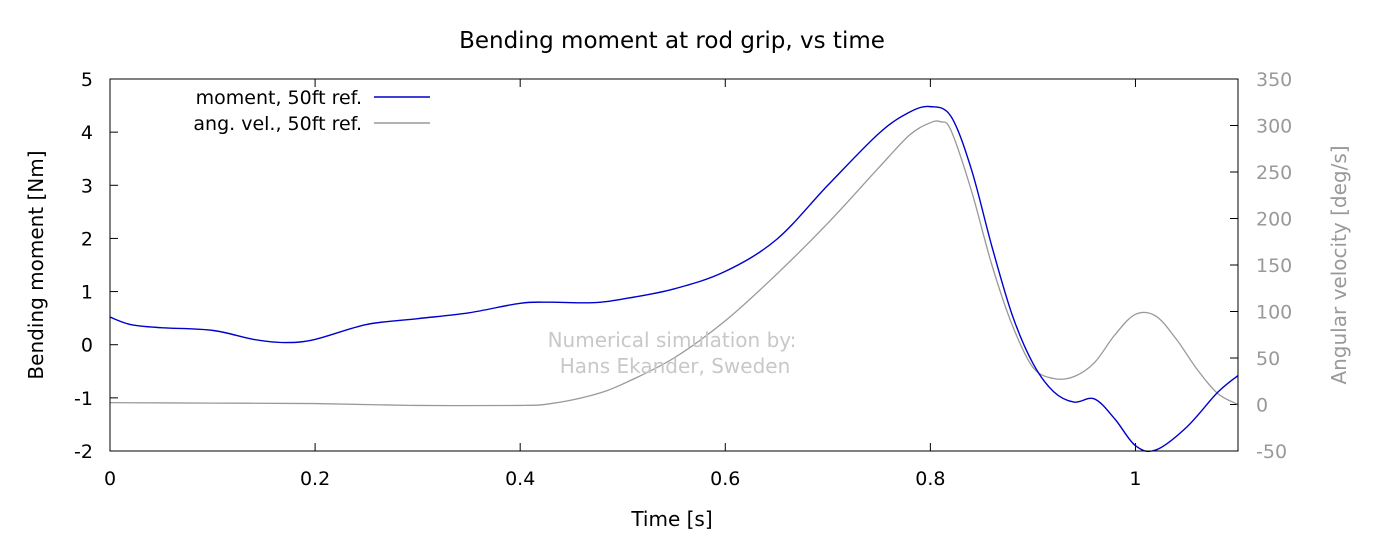  I want to click on y-axis-ticks: -2 -1 0 1 2 3 4 5, so click(96, 266).